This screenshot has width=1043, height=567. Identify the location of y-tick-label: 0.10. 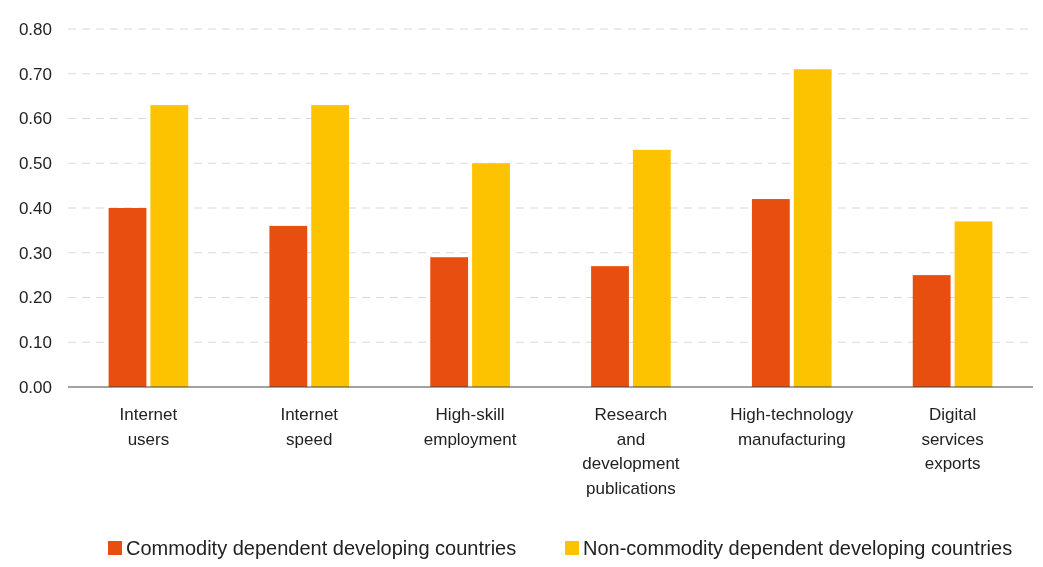
(35, 343).